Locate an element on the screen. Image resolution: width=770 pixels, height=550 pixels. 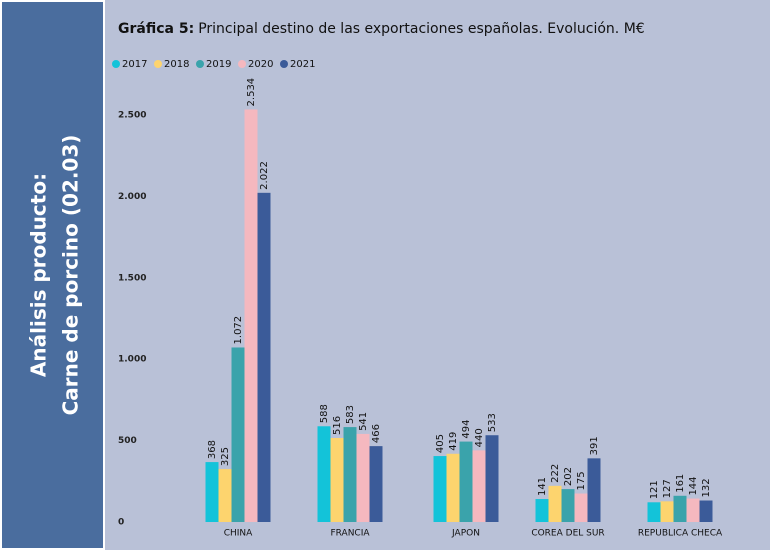
data-label: 583 is located at coordinates (350, 414).